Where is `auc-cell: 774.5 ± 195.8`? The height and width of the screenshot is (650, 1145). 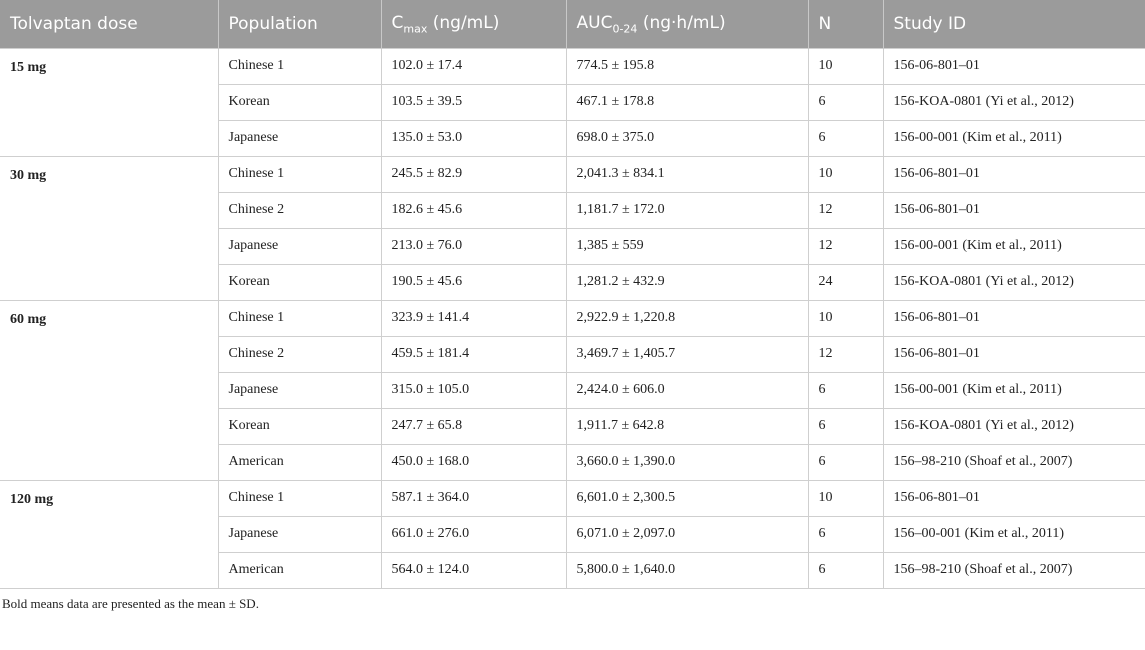
auc-cell: 774.5 ± 195.8 is located at coordinates (687, 66).